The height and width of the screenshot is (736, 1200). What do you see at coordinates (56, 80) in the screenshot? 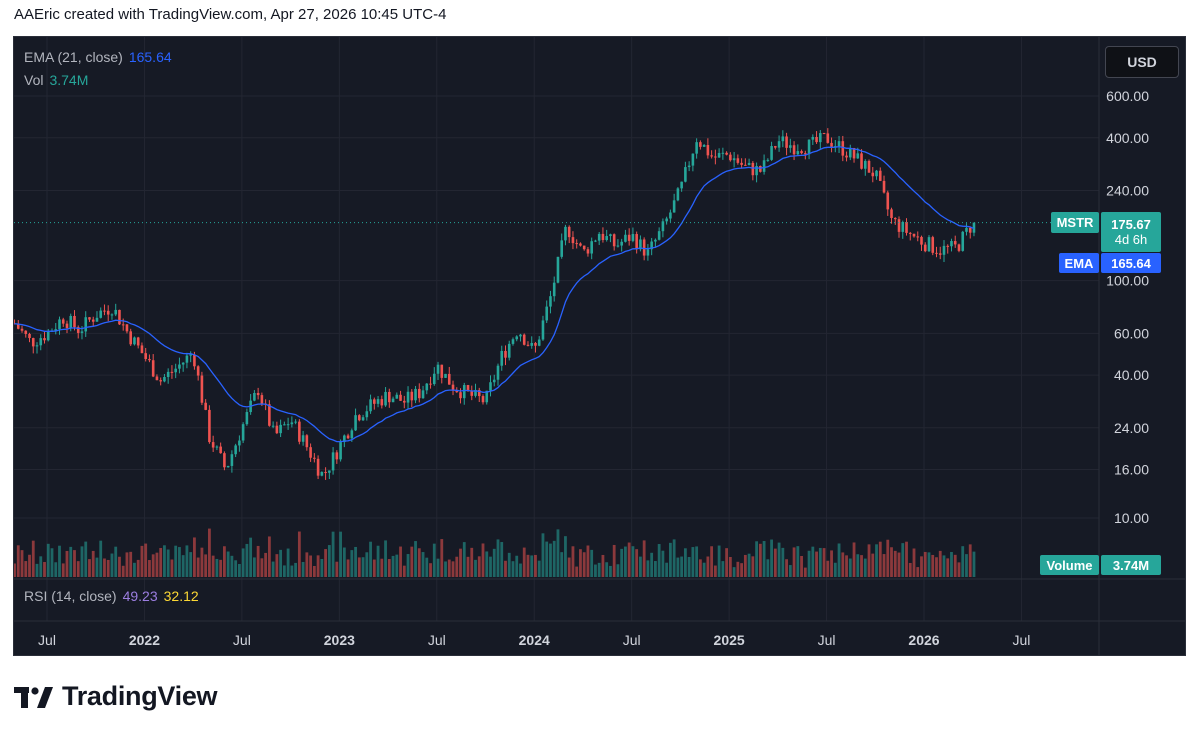
I see `vol-legend: Vol 3.74M` at bounding box center [56, 80].